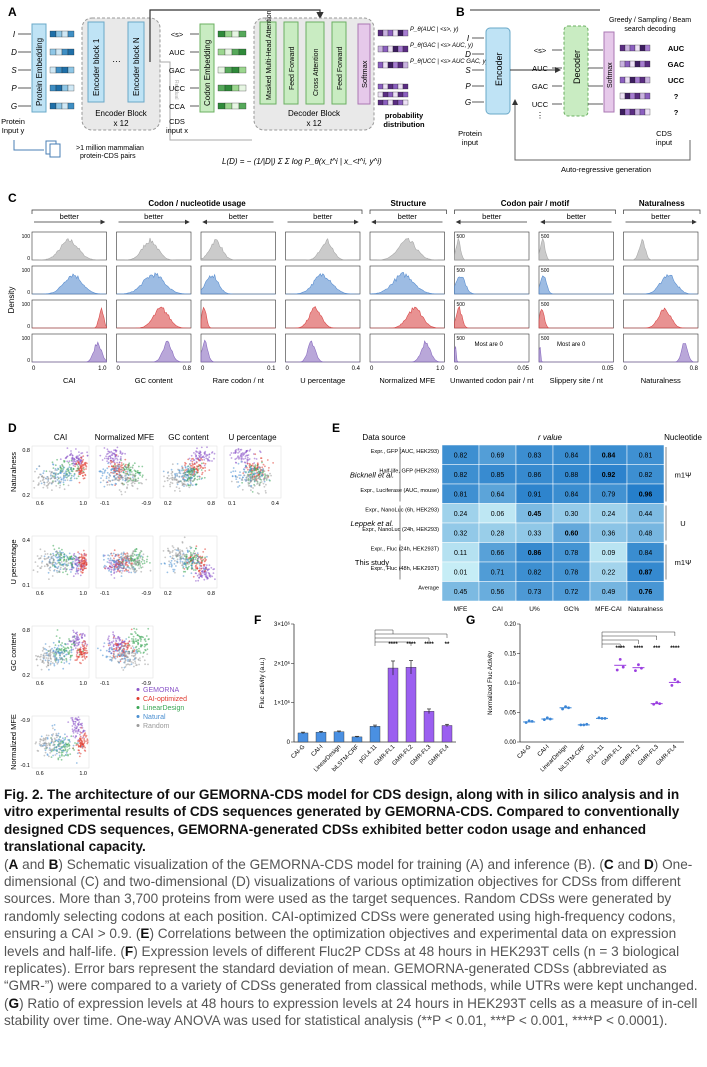 Image resolution: width=707 pixels, height=1067 pixels. I want to click on encoder-block-1-label: Encoder block 1, so click(96, 67).